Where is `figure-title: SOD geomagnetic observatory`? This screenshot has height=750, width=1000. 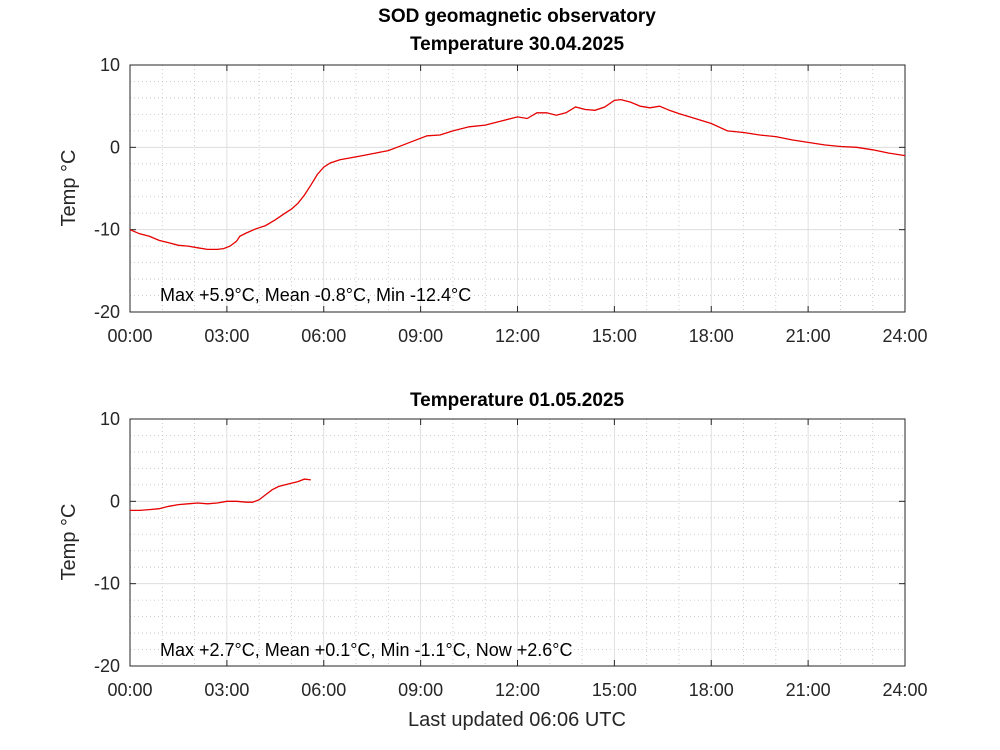 figure-title: SOD geomagnetic observatory is located at coordinates (517, 16).